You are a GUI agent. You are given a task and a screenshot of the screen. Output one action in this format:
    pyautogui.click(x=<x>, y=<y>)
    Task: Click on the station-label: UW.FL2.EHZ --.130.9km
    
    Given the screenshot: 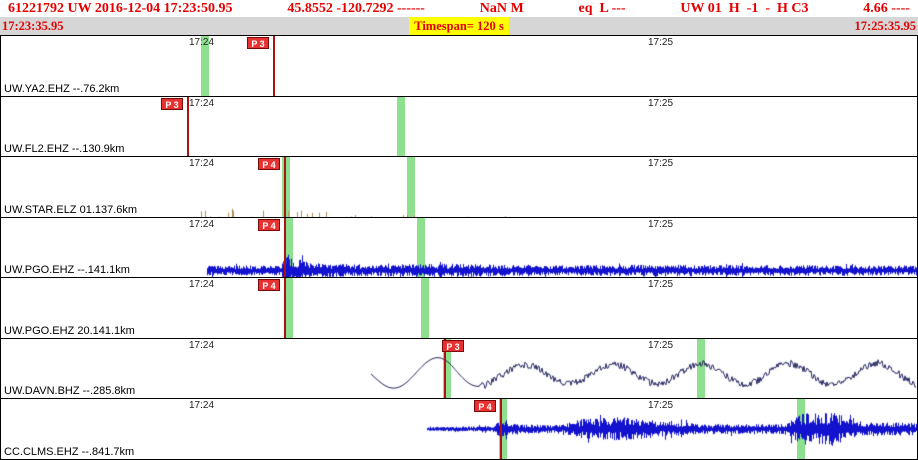 What is the action you would take?
    pyautogui.click(x=64, y=149)
    